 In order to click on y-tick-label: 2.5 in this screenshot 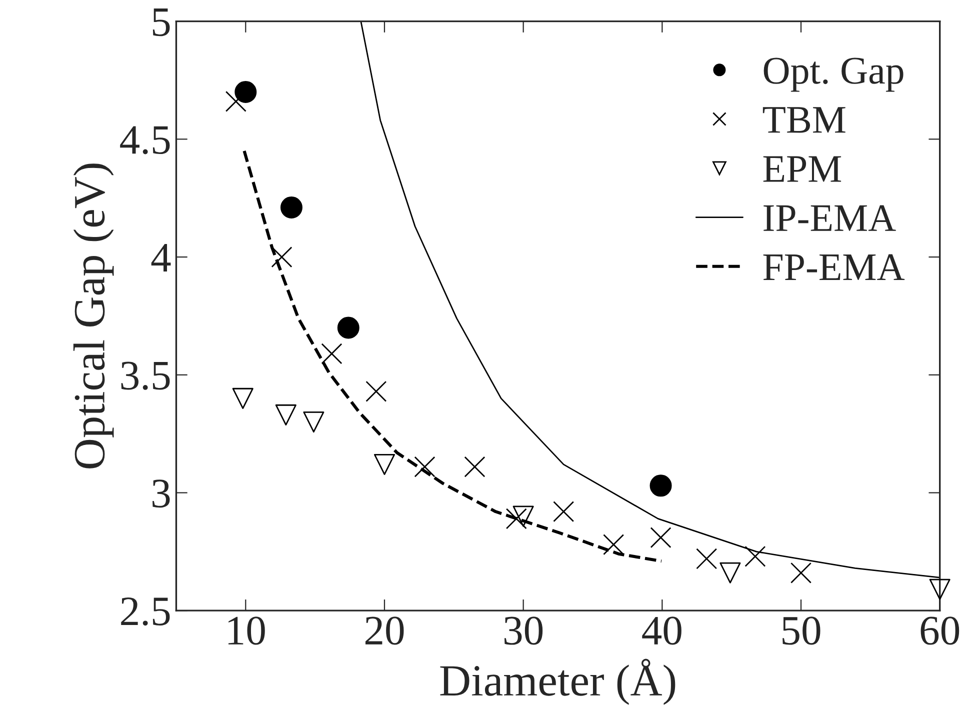, I will do `click(145, 611)`.